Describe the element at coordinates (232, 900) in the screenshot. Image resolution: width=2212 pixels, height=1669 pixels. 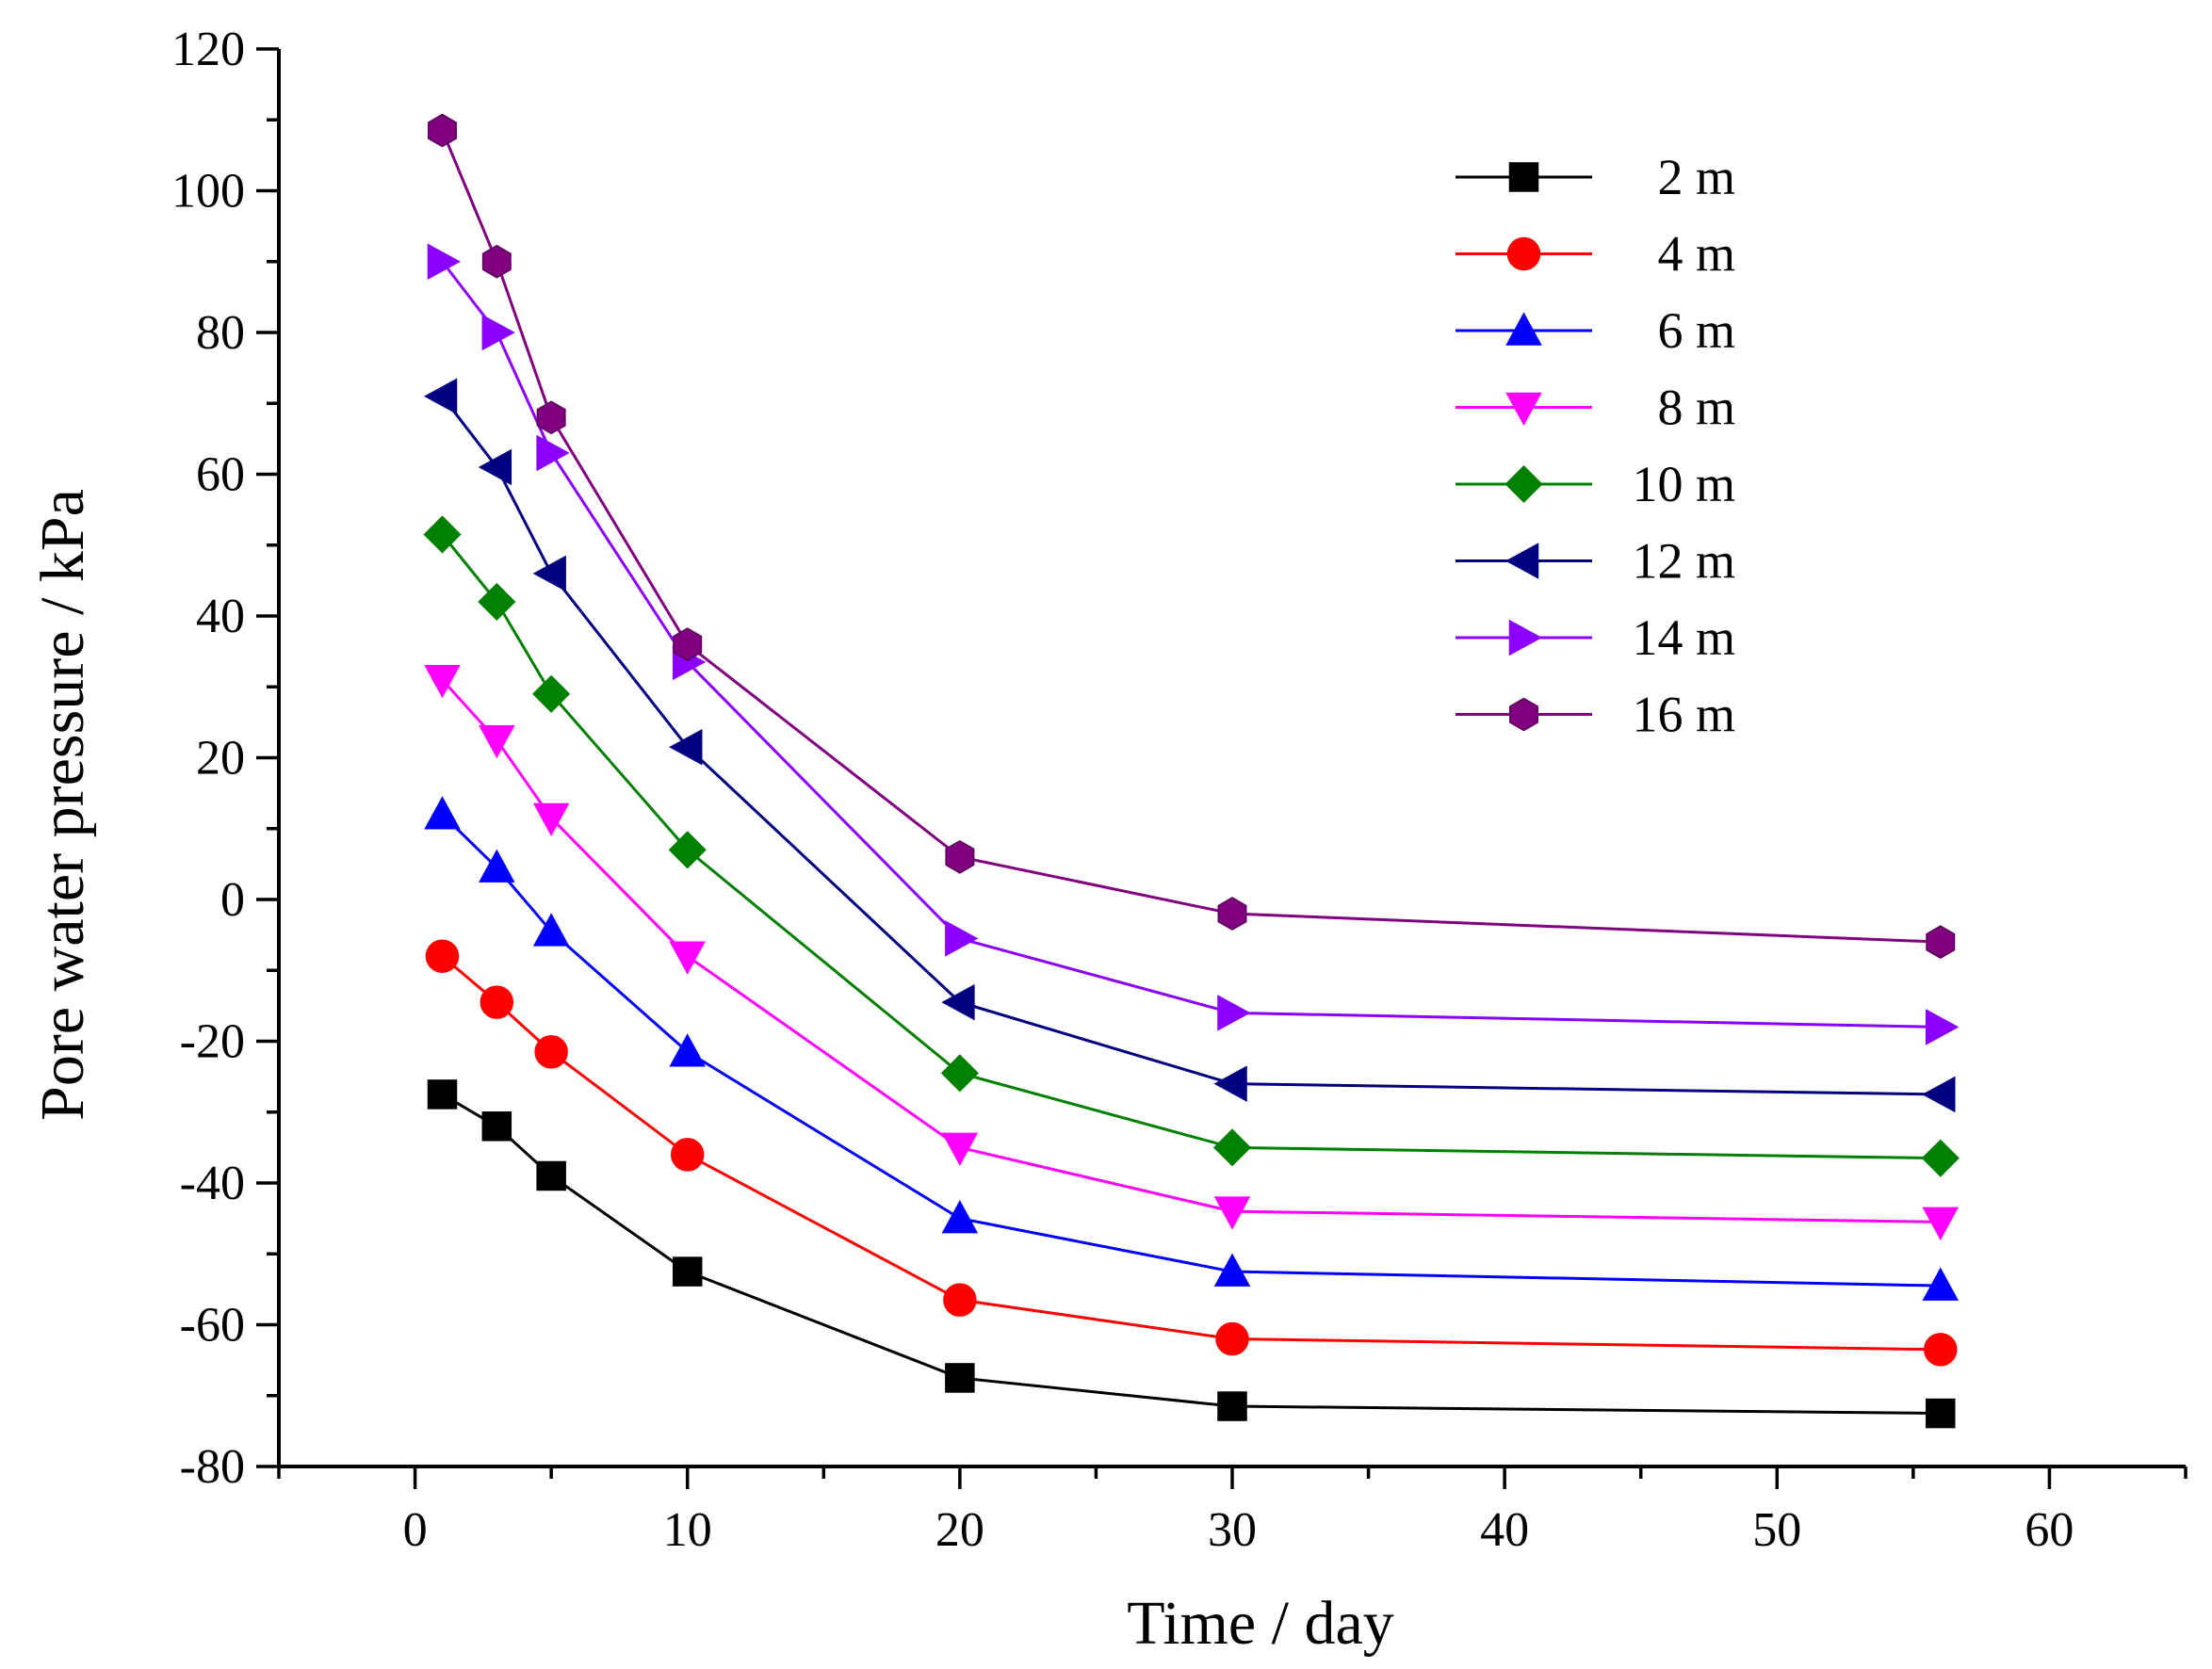
I see `y-tick-label: 0` at that location.